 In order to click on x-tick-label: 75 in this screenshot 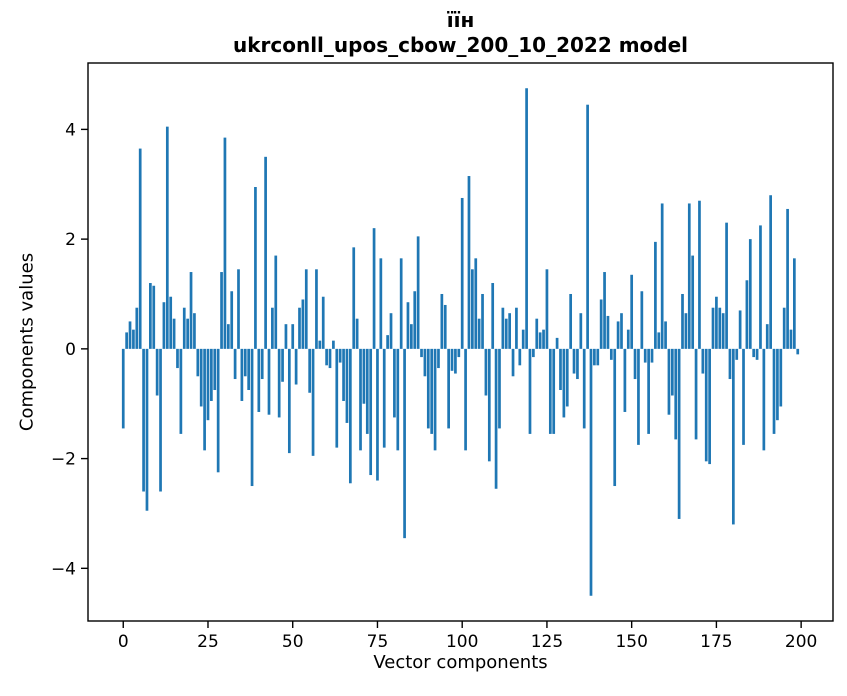, I will do `click(378, 642)`.